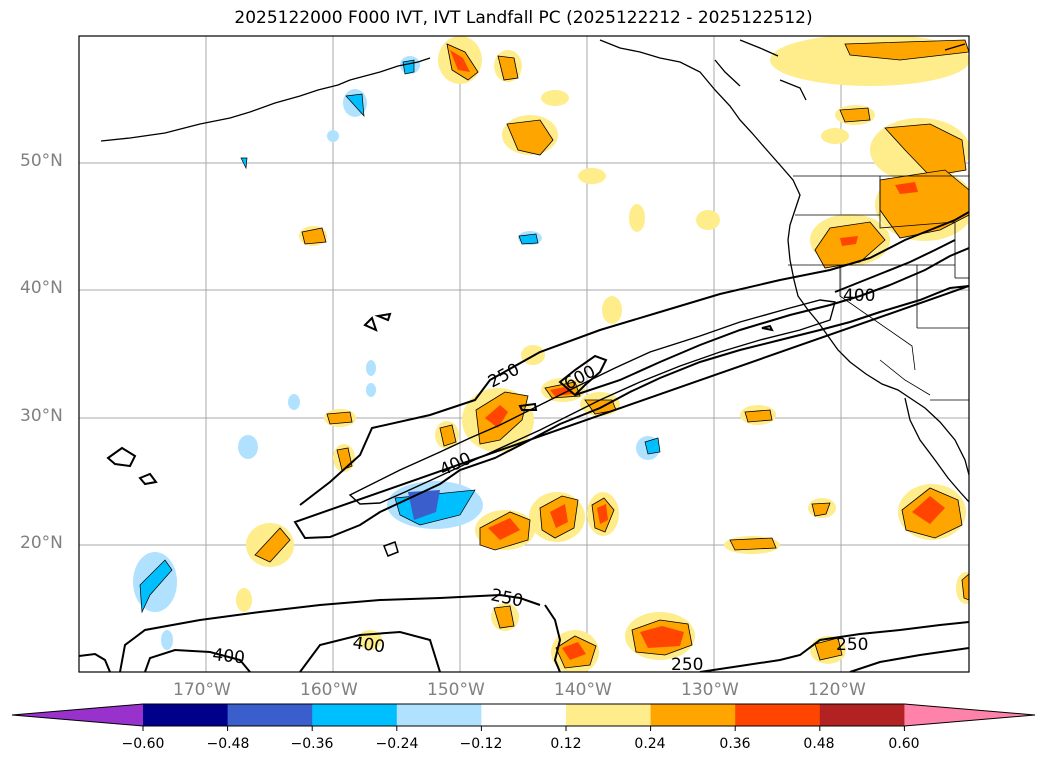 This screenshot has height=765, width=1047. I want to click on colorbar-tick-label: −0.12, so click(481, 744).